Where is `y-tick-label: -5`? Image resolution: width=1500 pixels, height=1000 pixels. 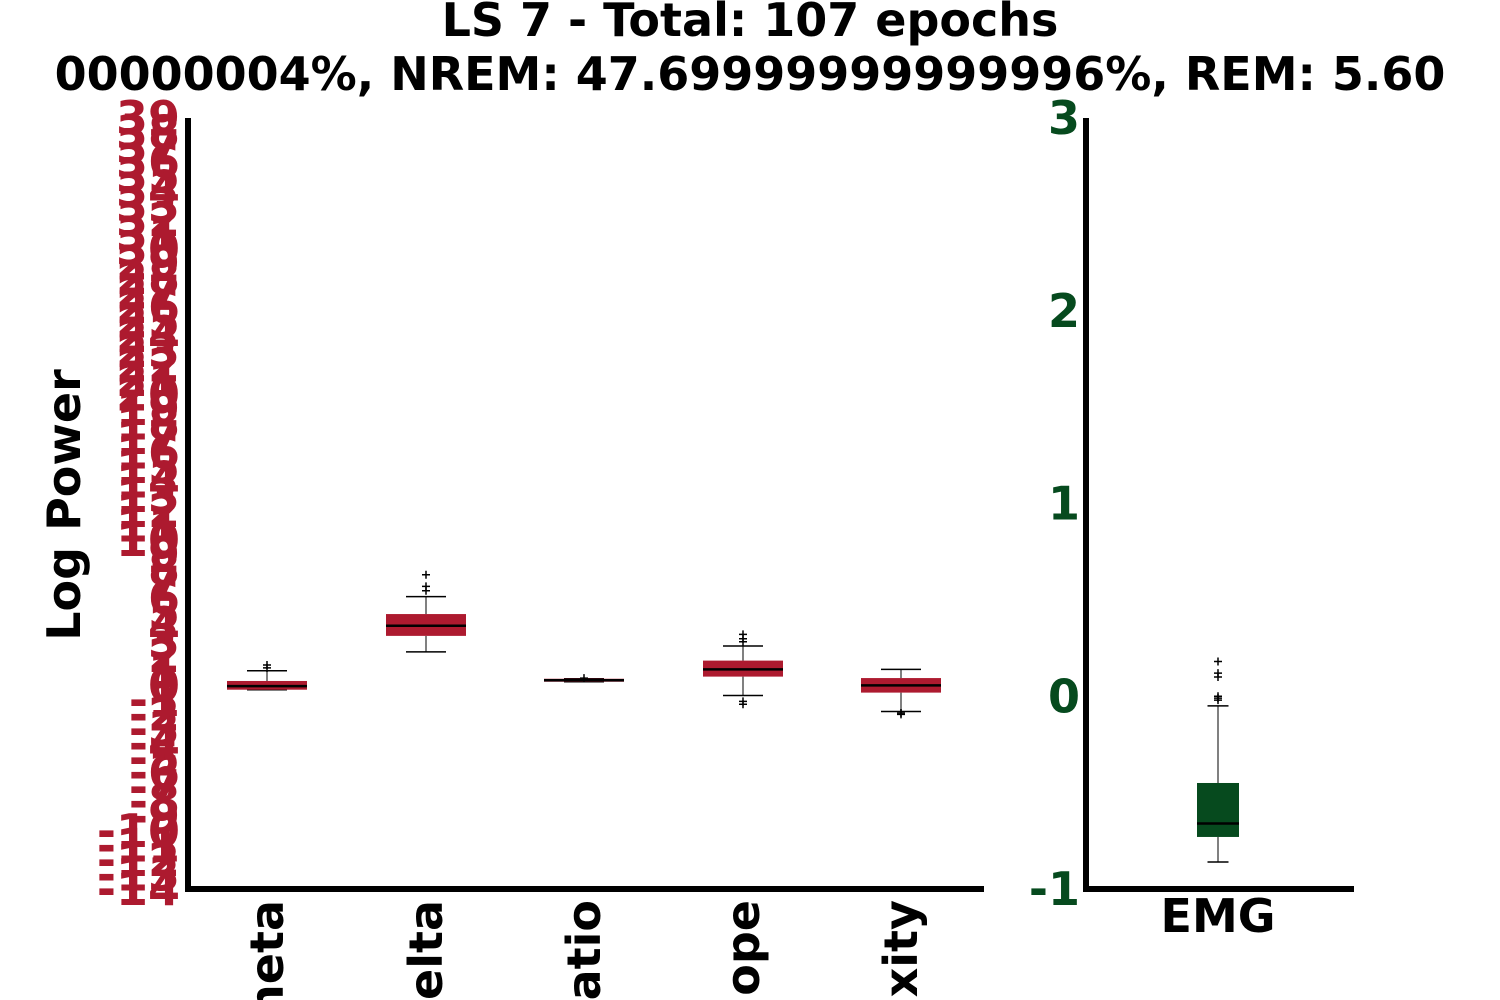 y-tick-label: -5 is located at coordinates (154, 758).